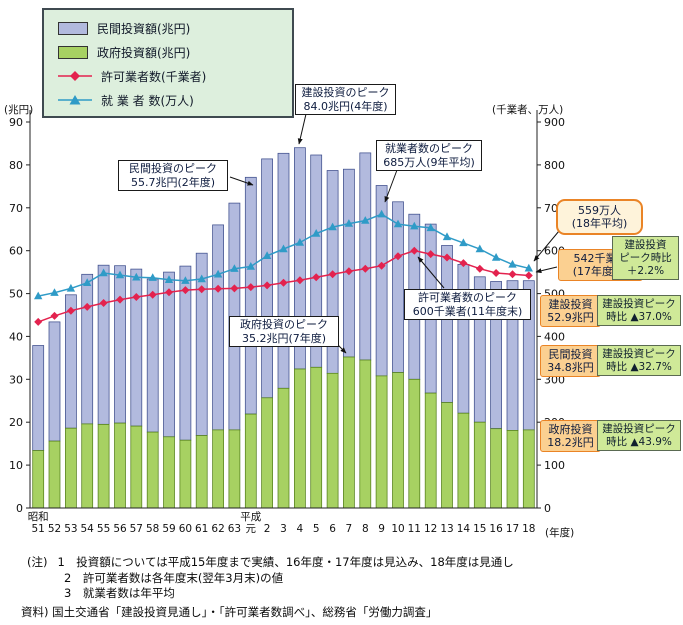  I want to click on x-tick-label: 53, so click(70, 529).